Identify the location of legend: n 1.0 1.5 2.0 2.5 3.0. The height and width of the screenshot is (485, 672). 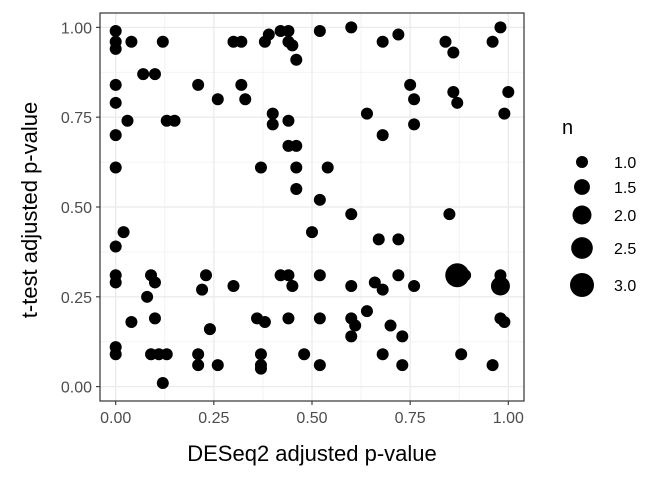
(599, 207).